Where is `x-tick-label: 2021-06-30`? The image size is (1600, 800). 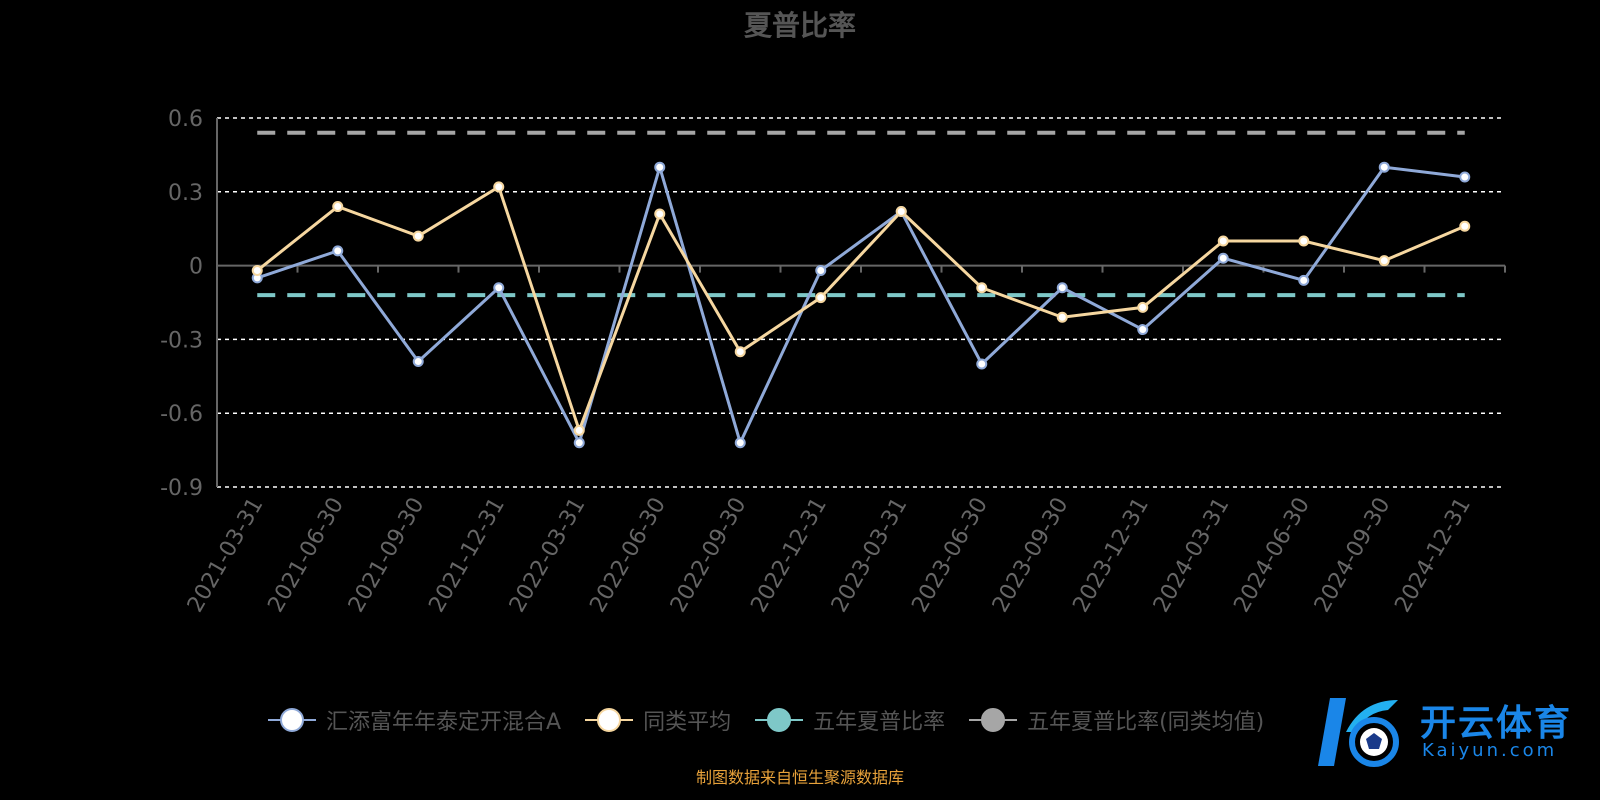 x-tick-label: 2021-06-30 is located at coordinates (306, 555).